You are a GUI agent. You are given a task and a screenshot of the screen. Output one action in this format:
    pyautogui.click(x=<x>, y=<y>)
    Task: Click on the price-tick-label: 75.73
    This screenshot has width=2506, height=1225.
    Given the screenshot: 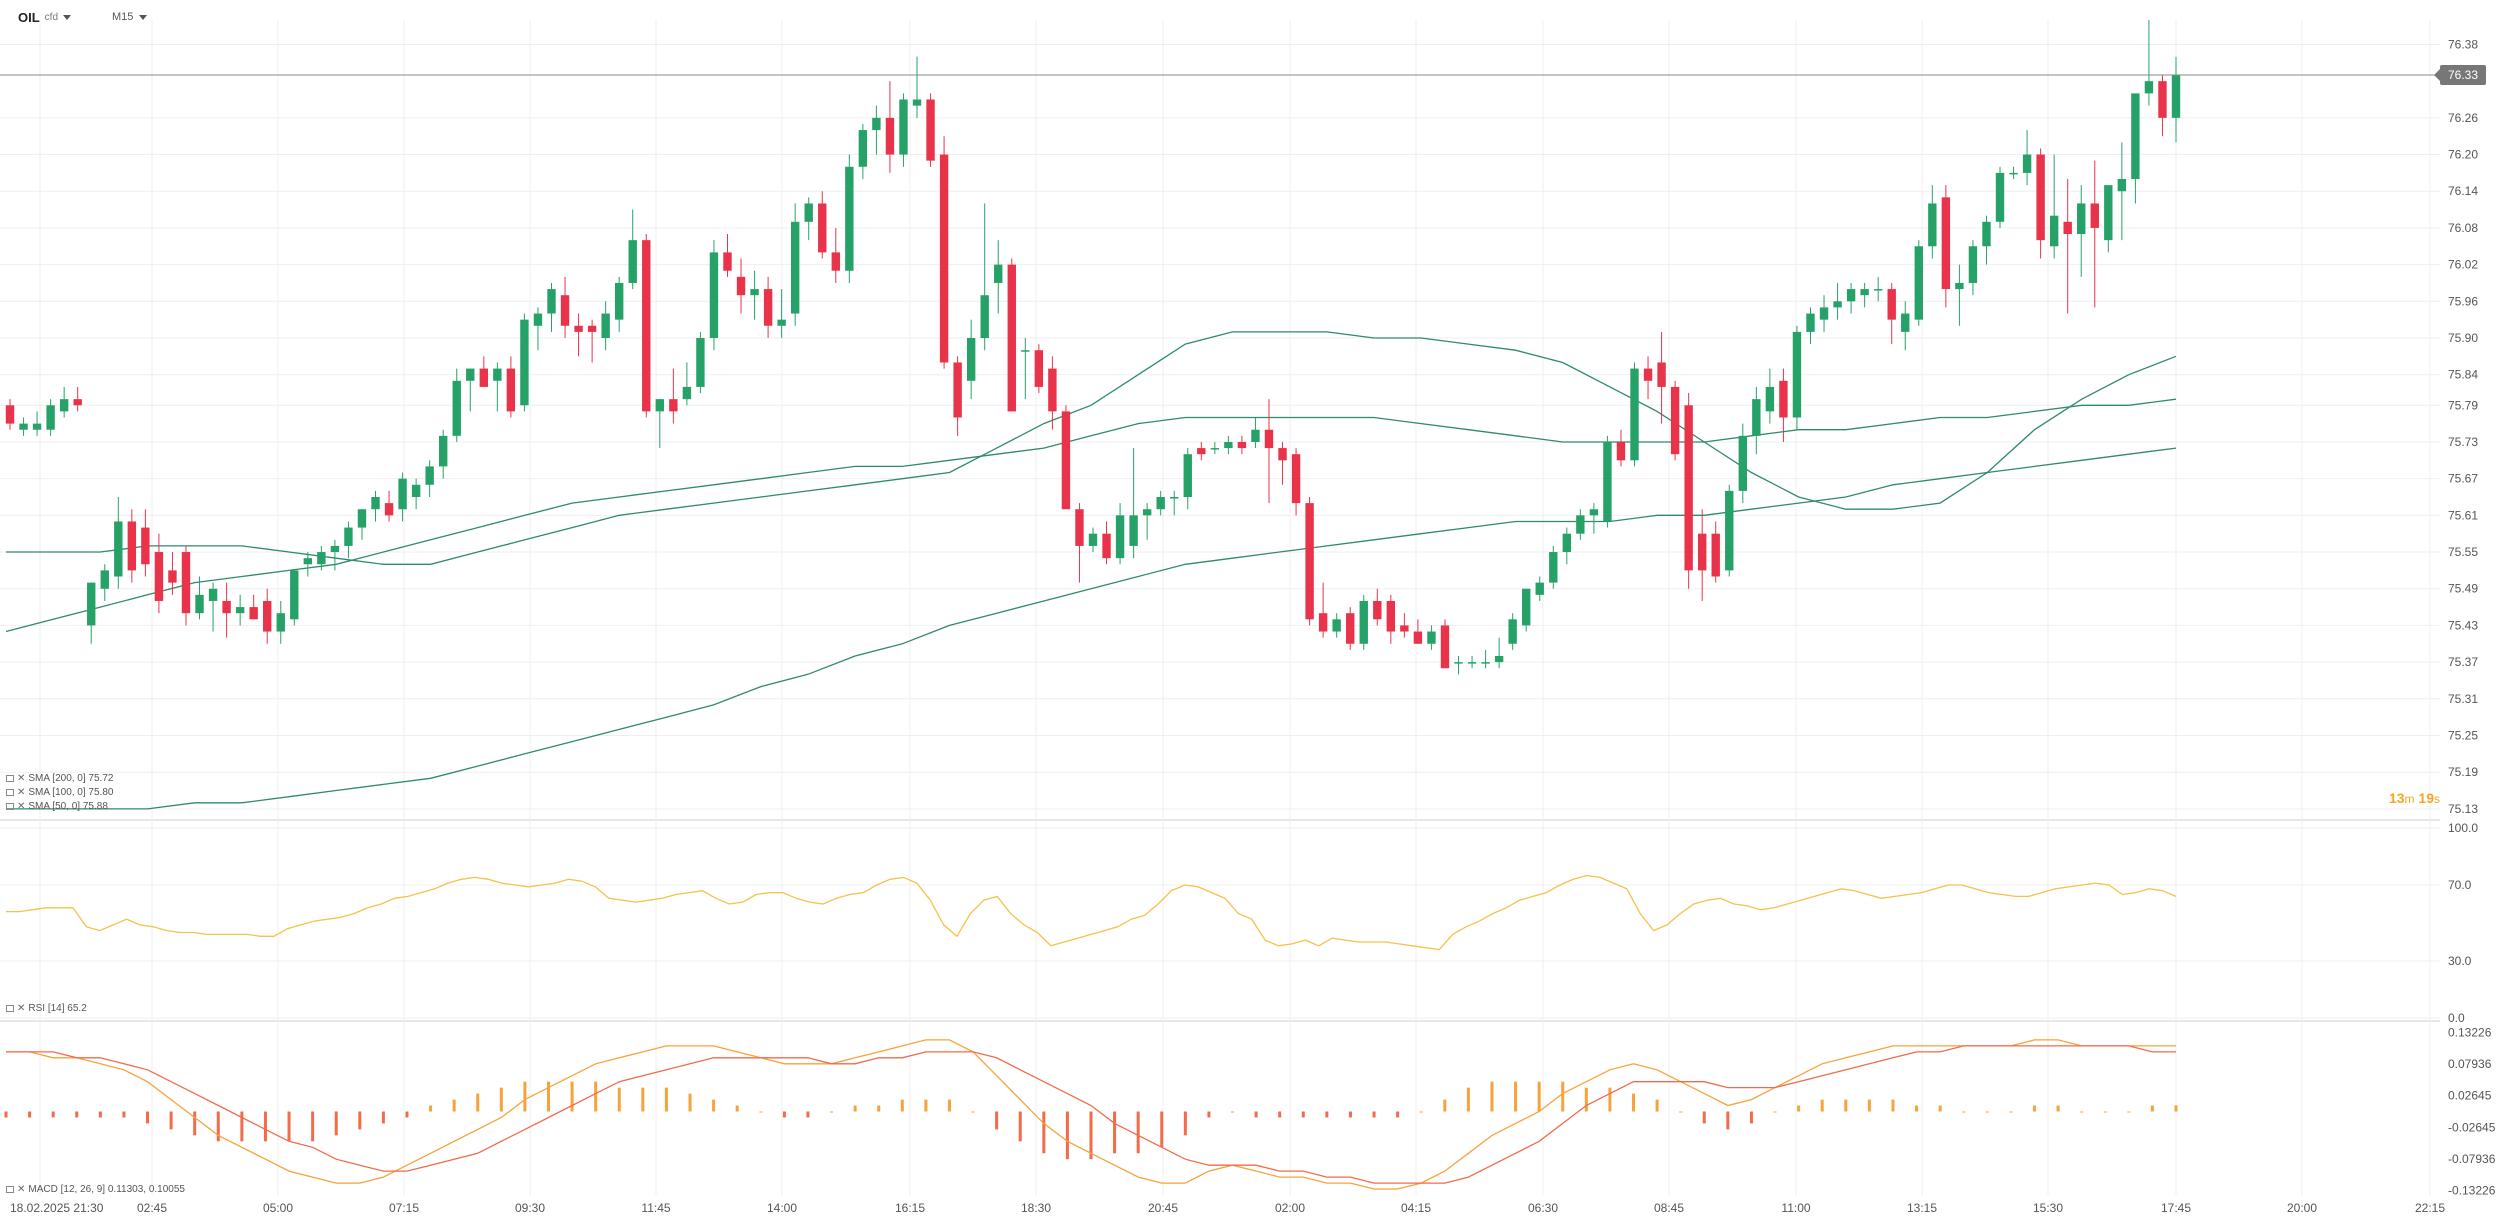 What is the action you would take?
    pyautogui.click(x=2463, y=442)
    